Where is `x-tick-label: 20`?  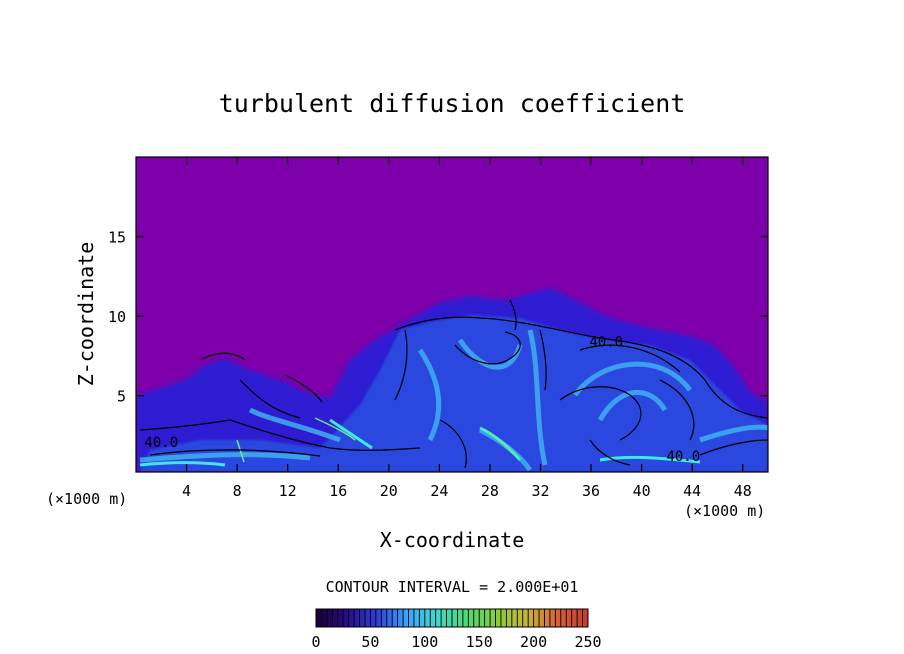 x-tick-label: 20 is located at coordinates (389, 491).